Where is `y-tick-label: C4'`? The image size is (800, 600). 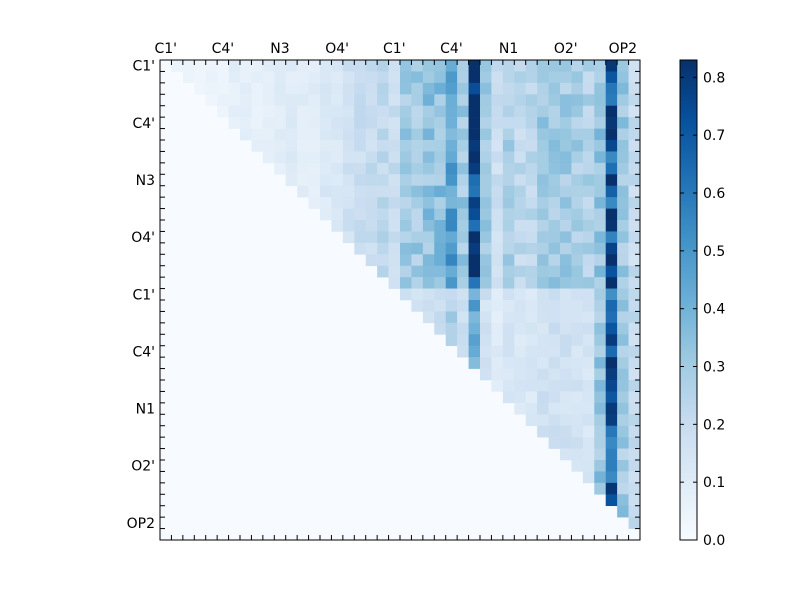
y-tick-label: C4' is located at coordinates (143, 124).